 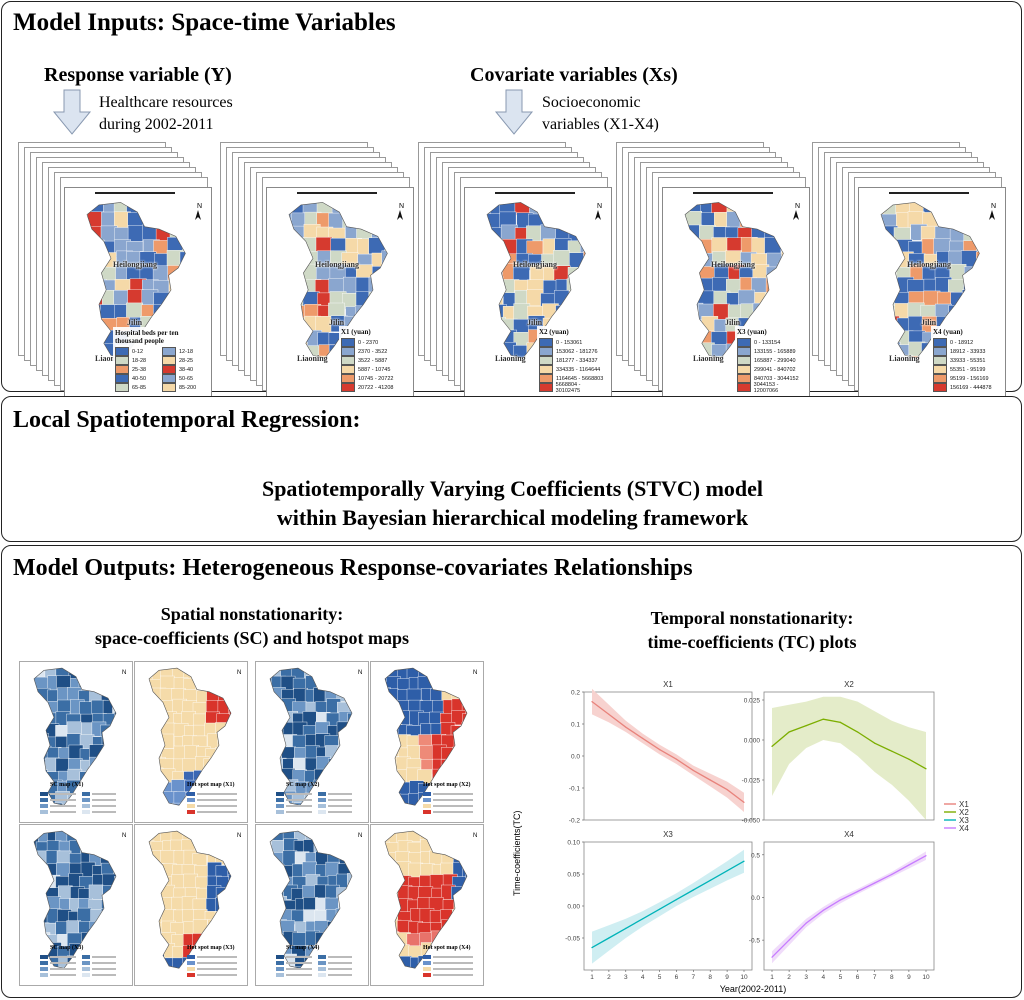 I want to click on legend-entry-label: 840703 - 3044152, so click(x=776, y=378).